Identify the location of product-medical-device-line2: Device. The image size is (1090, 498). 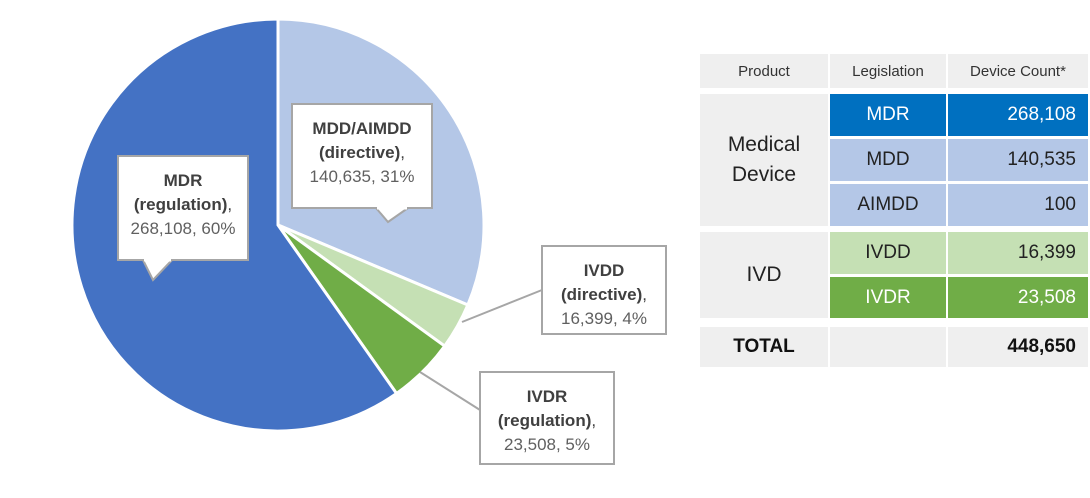
(764, 174).